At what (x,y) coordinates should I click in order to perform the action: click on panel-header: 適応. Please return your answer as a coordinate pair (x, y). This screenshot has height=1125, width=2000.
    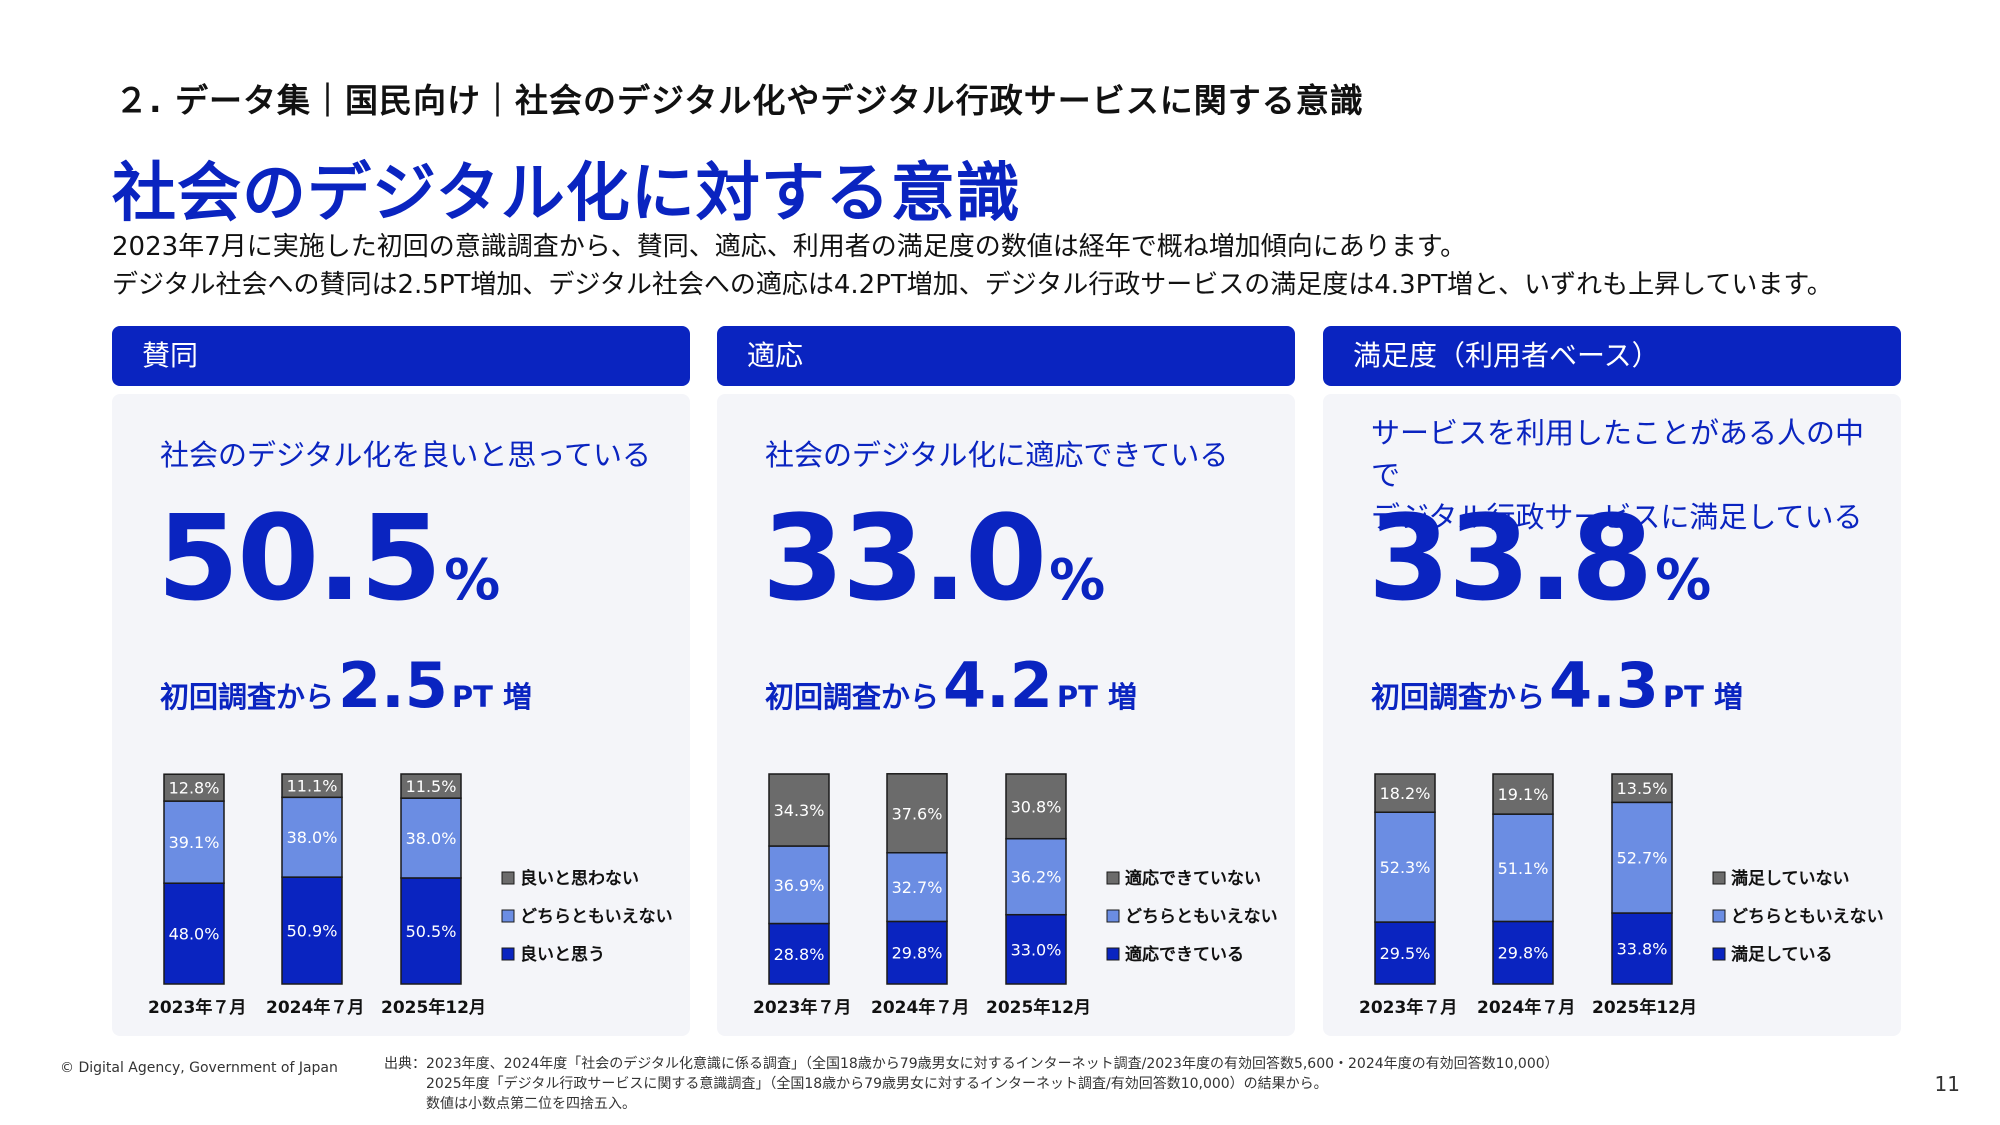
    Looking at the image, I should click on (1006, 356).